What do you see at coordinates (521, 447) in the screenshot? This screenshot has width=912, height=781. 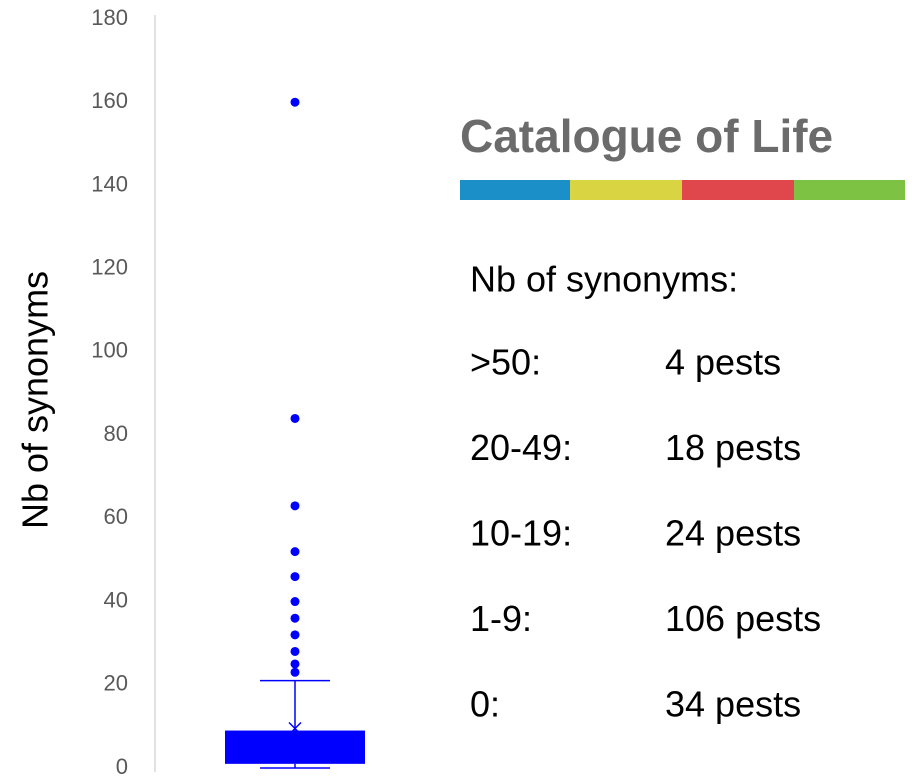 I see `summary-range: 20-49:` at bounding box center [521, 447].